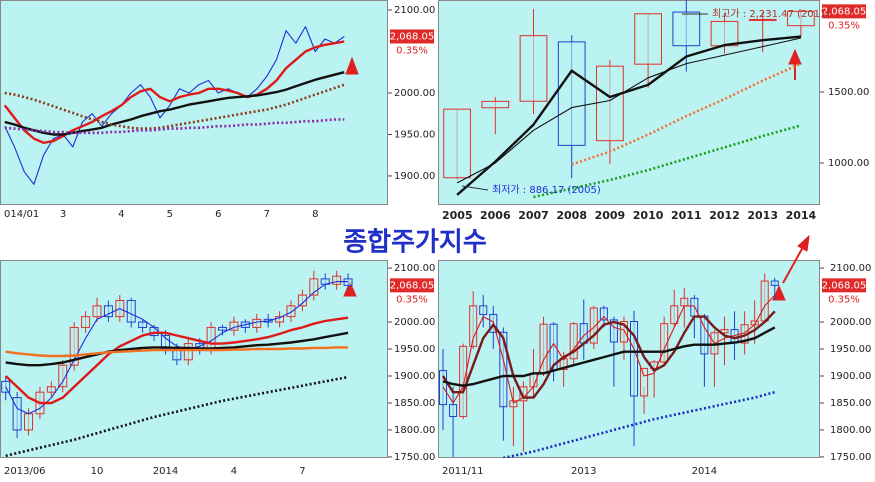 The width and height of the screenshot is (875, 482). What do you see at coordinates (495, 215) in the screenshot?
I see `x-tick-label: 2006` at bounding box center [495, 215].